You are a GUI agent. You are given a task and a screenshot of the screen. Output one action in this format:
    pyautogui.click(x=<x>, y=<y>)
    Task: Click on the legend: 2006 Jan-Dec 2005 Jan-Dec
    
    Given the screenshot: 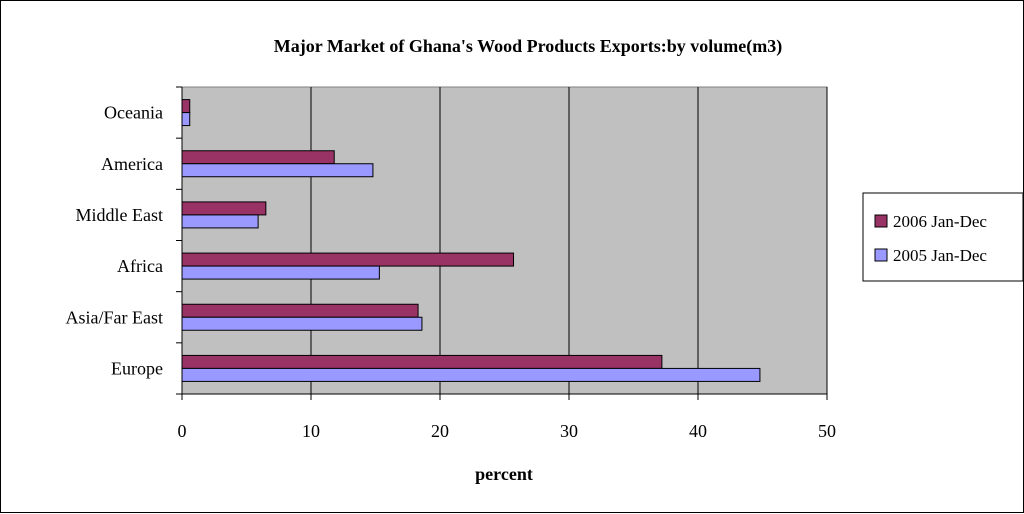 What is the action you would take?
    pyautogui.click(x=943, y=237)
    